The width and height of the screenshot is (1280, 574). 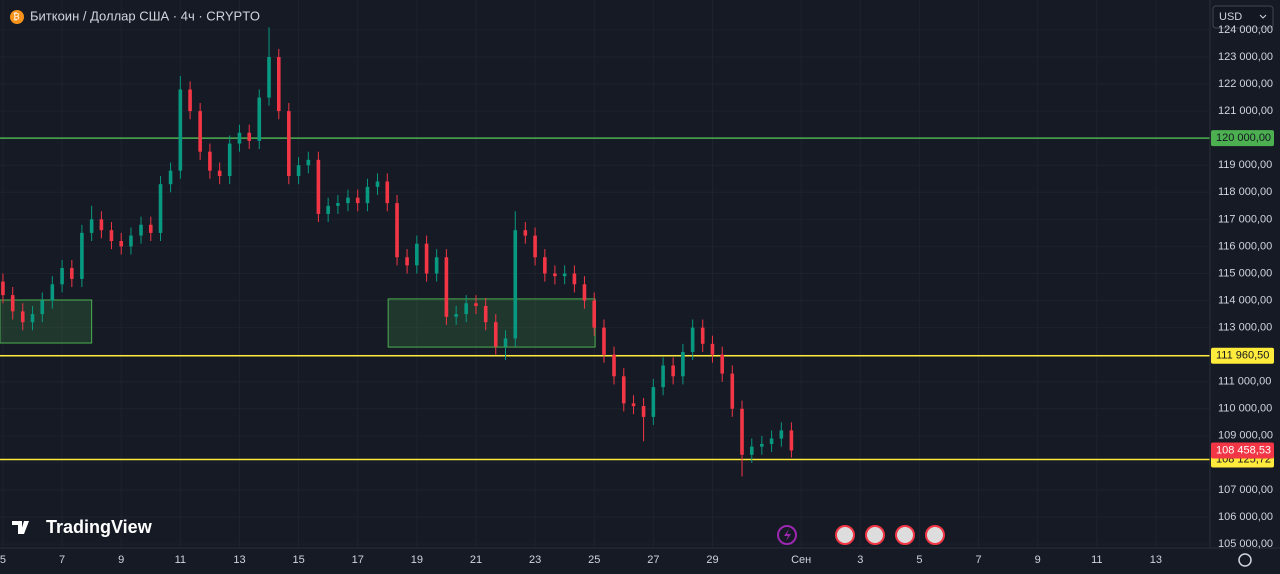 What do you see at coordinates (1245, 409) in the screenshot?
I see `y-tick-label: 110 000,00` at bounding box center [1245, 409].